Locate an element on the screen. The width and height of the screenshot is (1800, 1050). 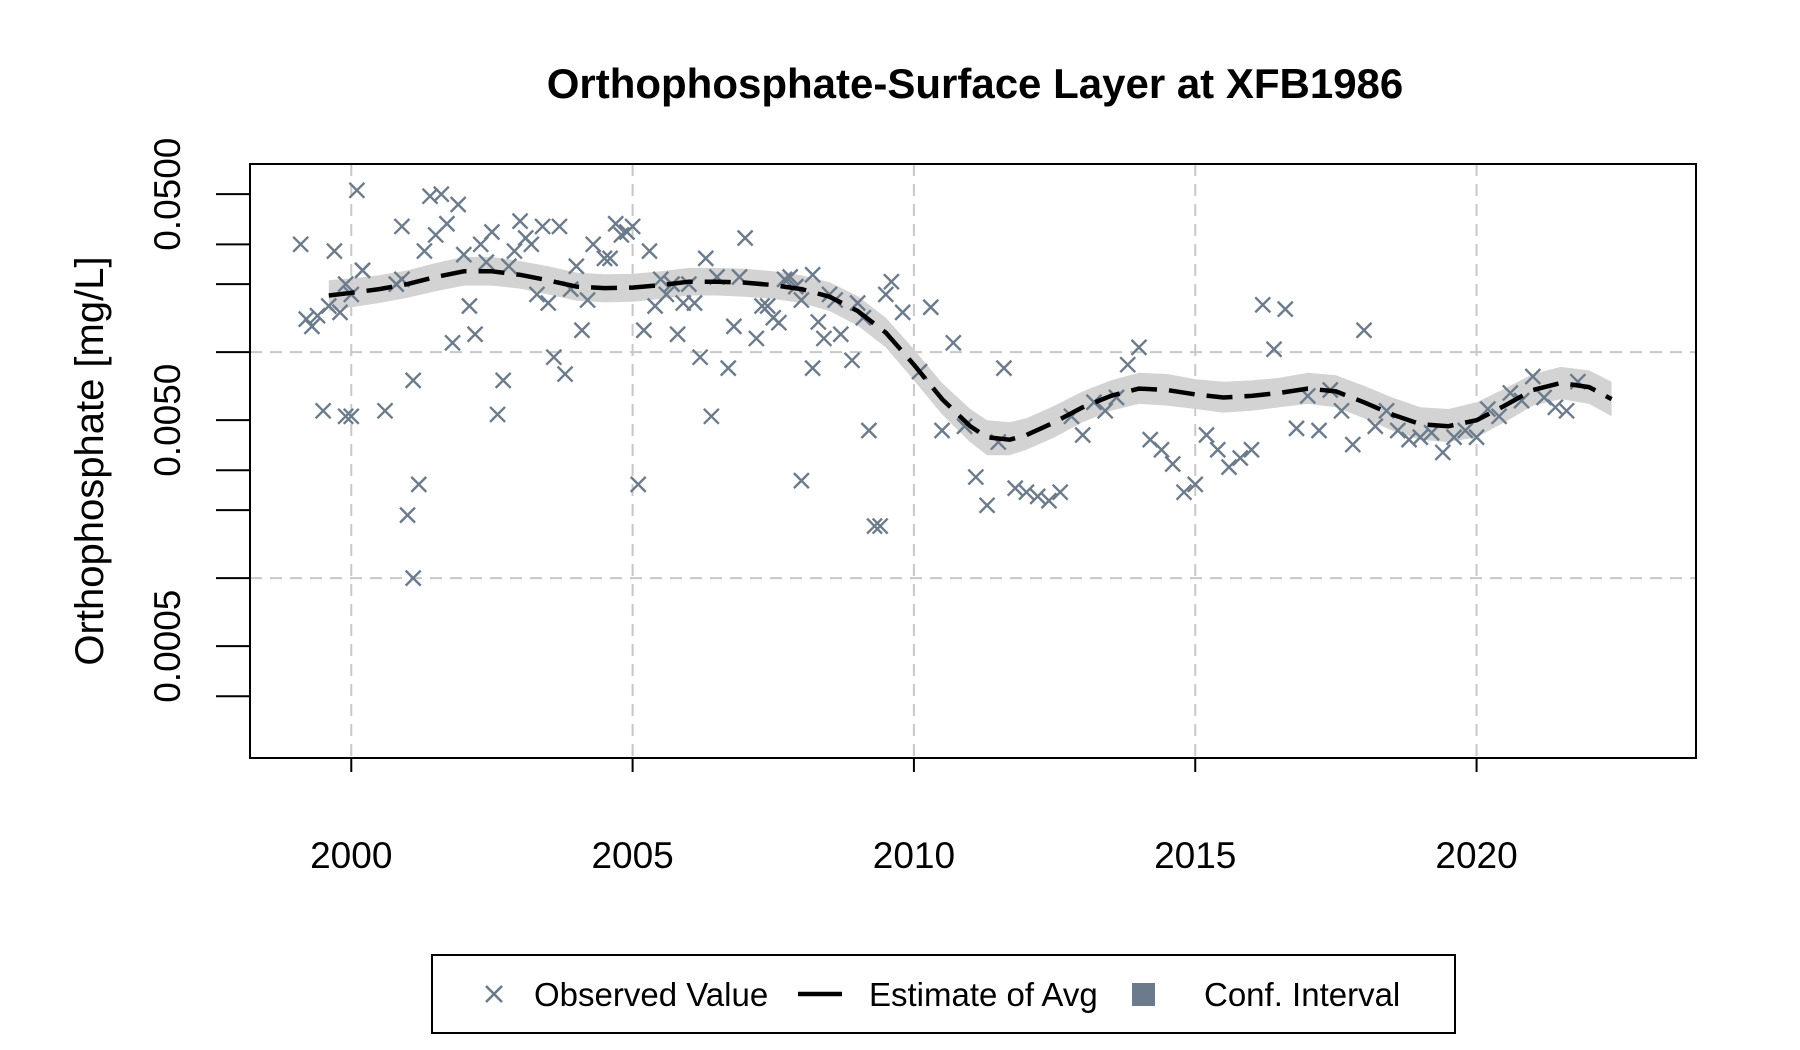
legend-item-estimate: Estimate of Avg is located at coordinates (948, 994).